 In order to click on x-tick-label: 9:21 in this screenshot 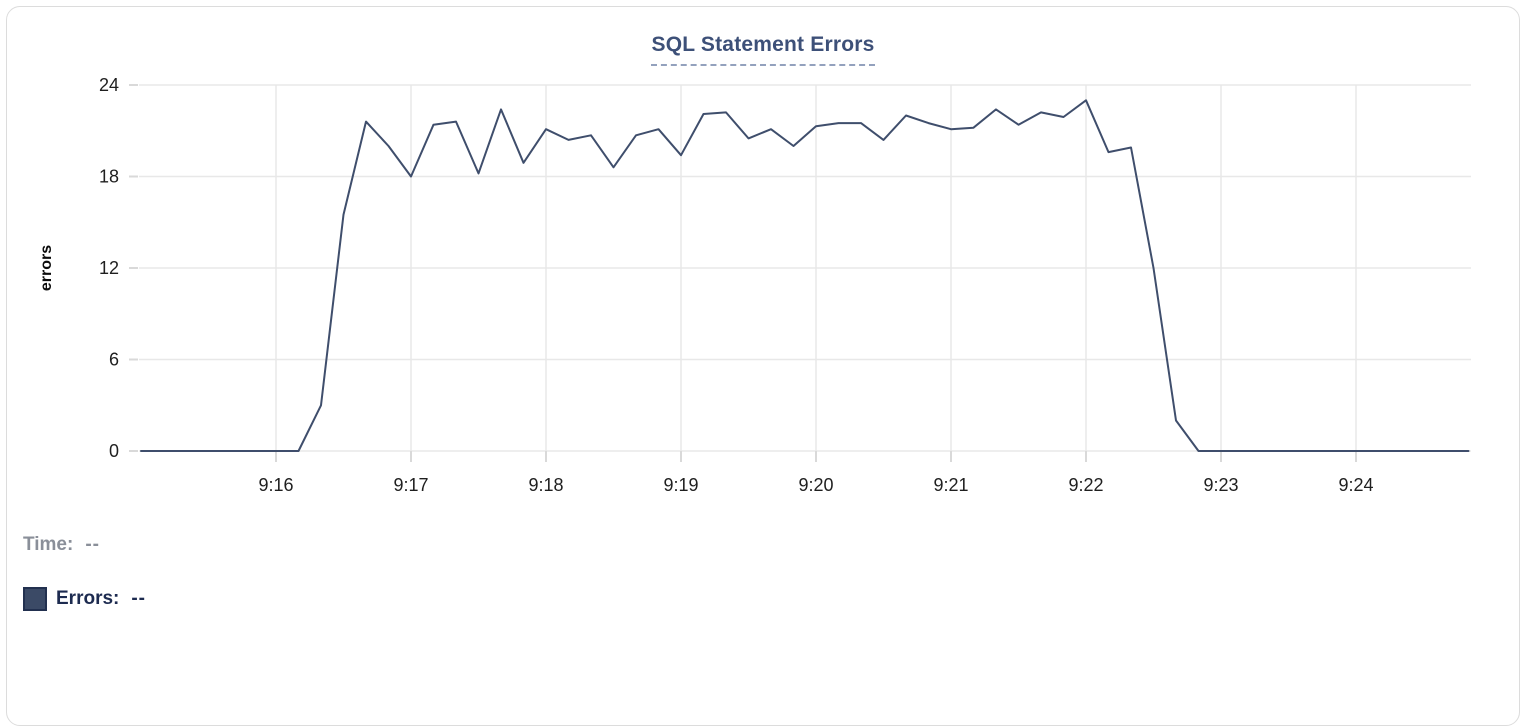, I will do `click(950, 485)`.